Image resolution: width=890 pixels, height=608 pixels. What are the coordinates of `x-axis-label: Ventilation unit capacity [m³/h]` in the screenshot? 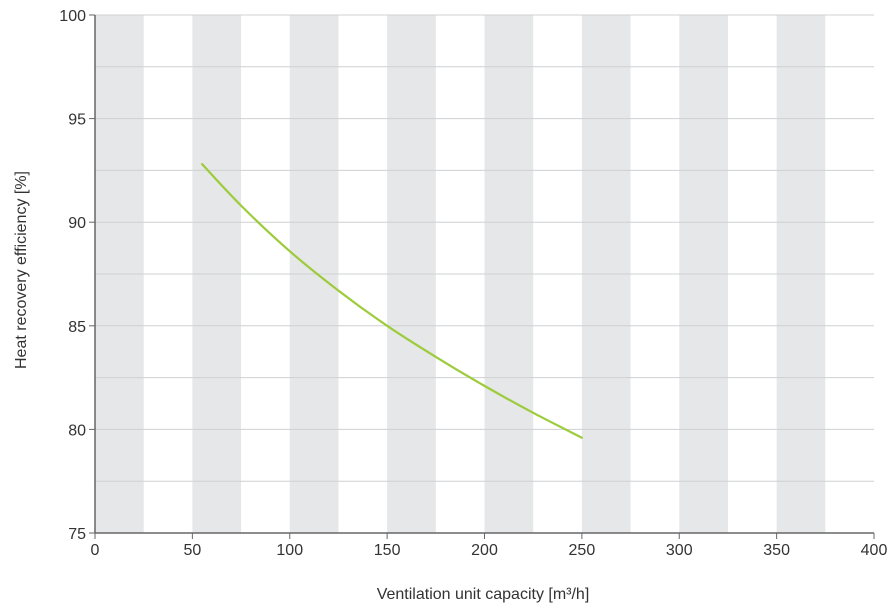 It's located at (483, 594).